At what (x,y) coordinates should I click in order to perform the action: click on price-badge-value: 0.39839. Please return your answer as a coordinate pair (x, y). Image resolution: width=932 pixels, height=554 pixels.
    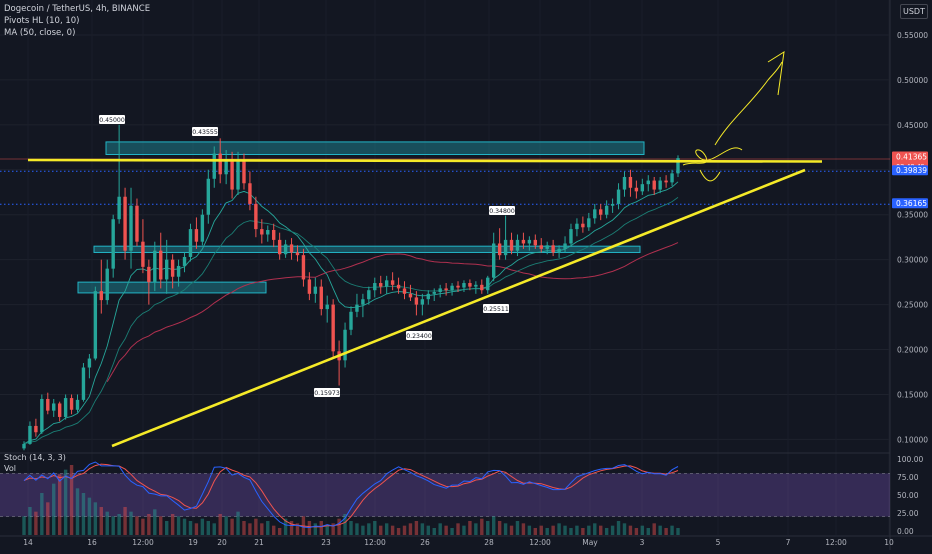
    Looking at the image, I should click on (911, 170).